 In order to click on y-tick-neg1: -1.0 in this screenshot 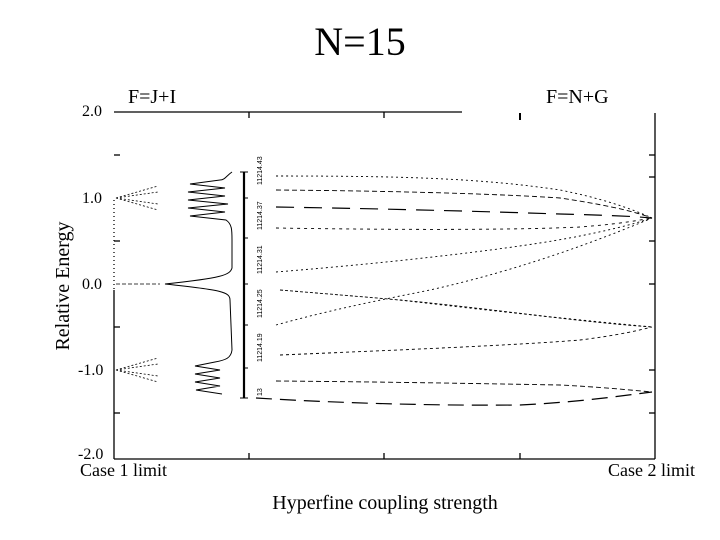, I will do `click(91, 370)`.